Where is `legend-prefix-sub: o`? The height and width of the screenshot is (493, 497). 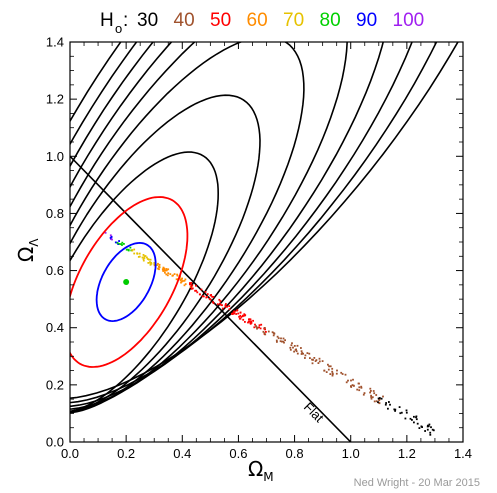
legend-prefix-sub: o is located at coordinates (118, 28).